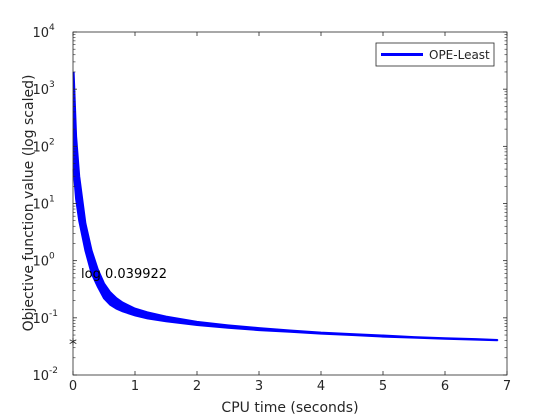 Image resolution: width=560 pixels, height=420 pixels. Describe the element at coordinates (383, 386) in the screenshot. I see `x-tick-label: 5` at that location.